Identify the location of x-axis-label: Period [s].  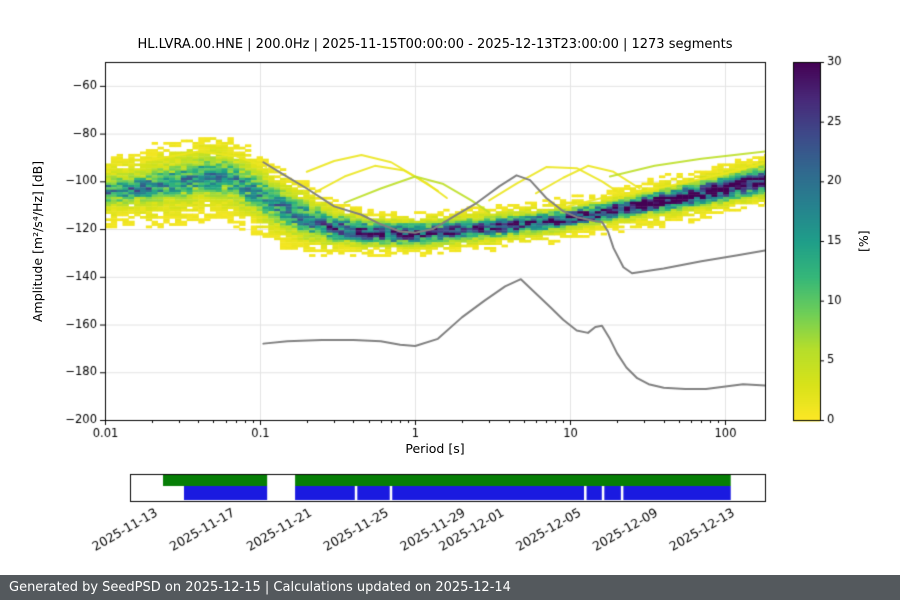
(435, 448).